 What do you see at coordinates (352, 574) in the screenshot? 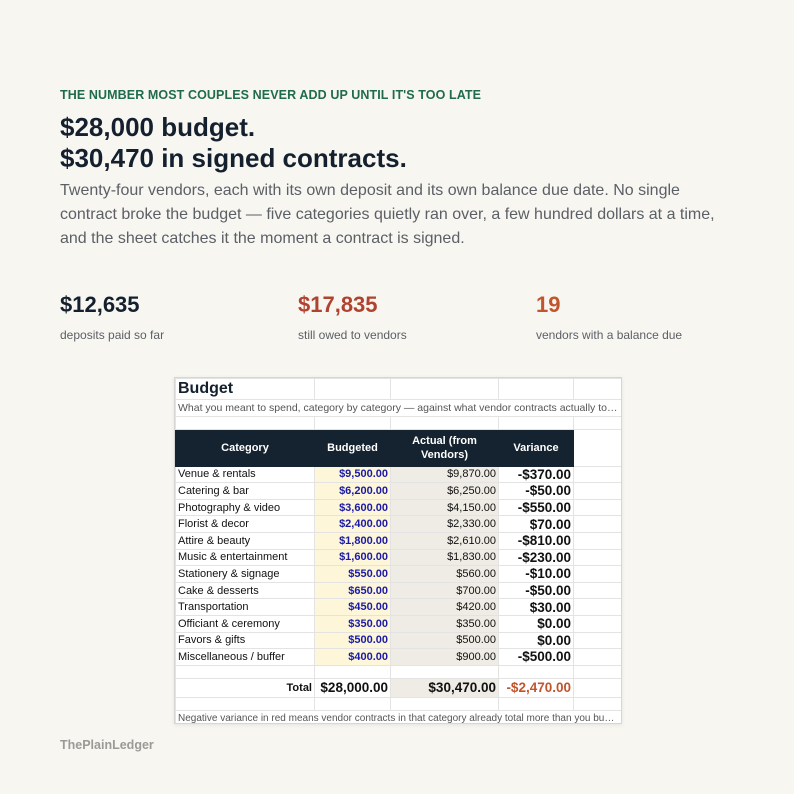
I see `budgeted-cell: $550.00` at bounding box center [352, 574].